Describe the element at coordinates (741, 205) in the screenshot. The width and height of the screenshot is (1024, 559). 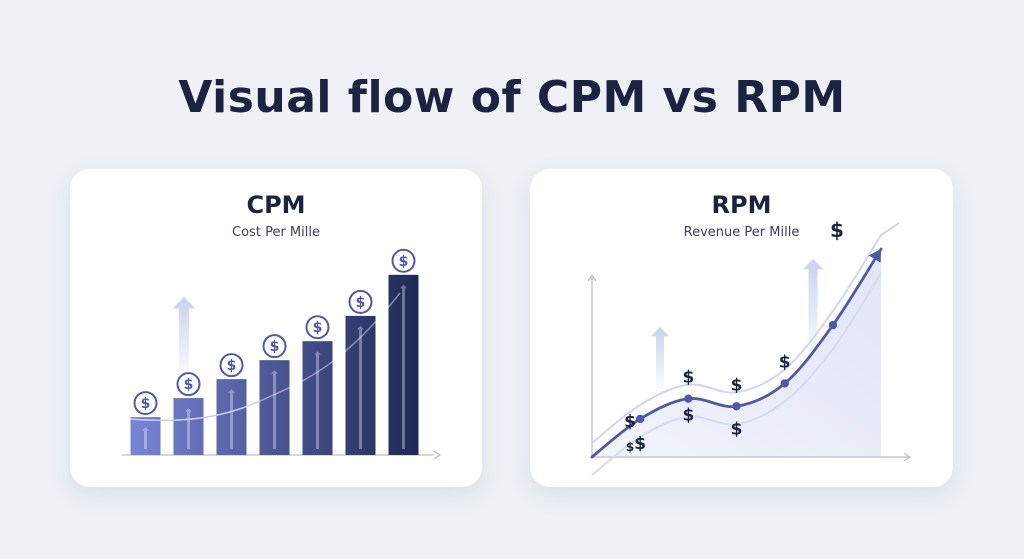
I see `rpm-card-title: RPM` at that location.